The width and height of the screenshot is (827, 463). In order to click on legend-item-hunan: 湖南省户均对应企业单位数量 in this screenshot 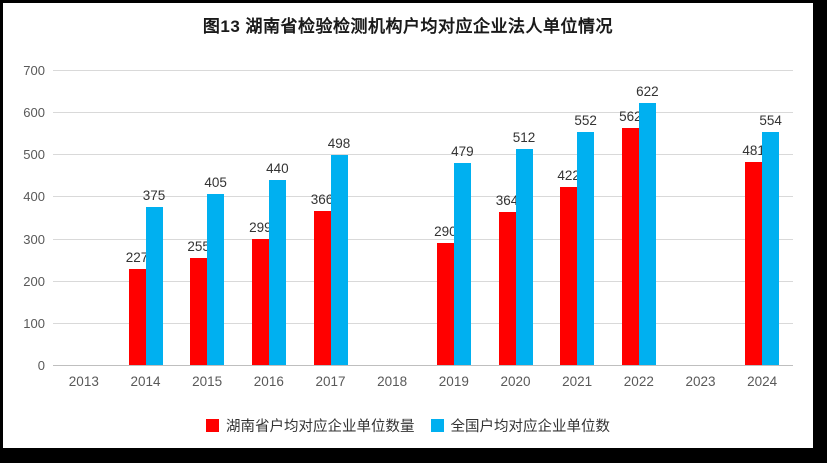, I will do `click(310, 425)`.